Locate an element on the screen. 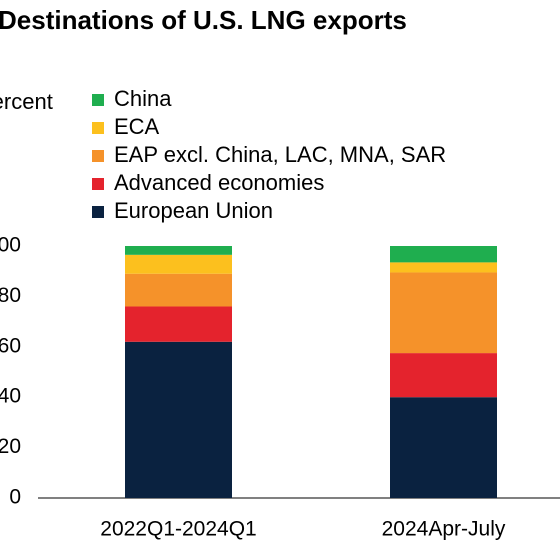  y-tick-label: 0 is located at coordinates (15, 497).